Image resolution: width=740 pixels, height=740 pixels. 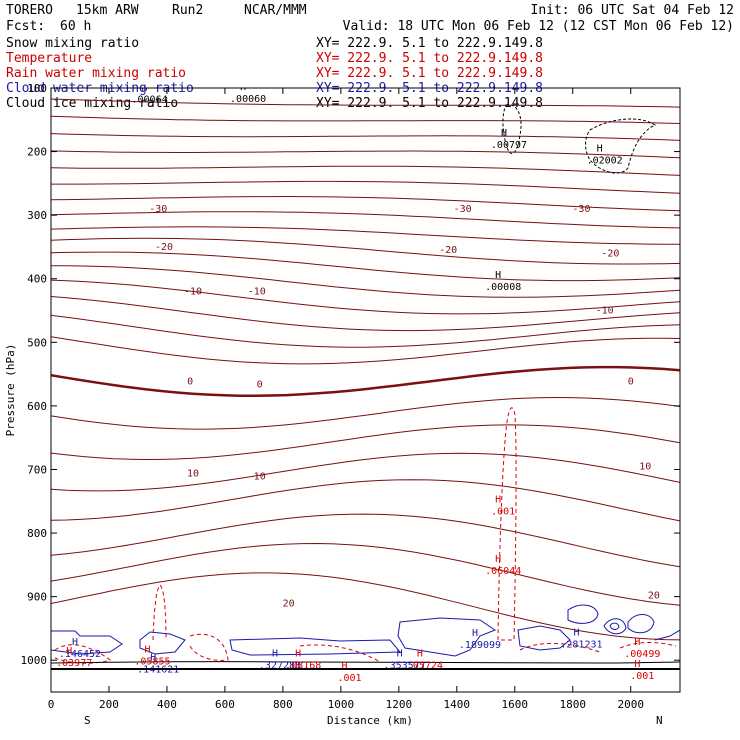 I want to click on field-name-snow: Snow mixing ratio, so click(x=72, y=43).